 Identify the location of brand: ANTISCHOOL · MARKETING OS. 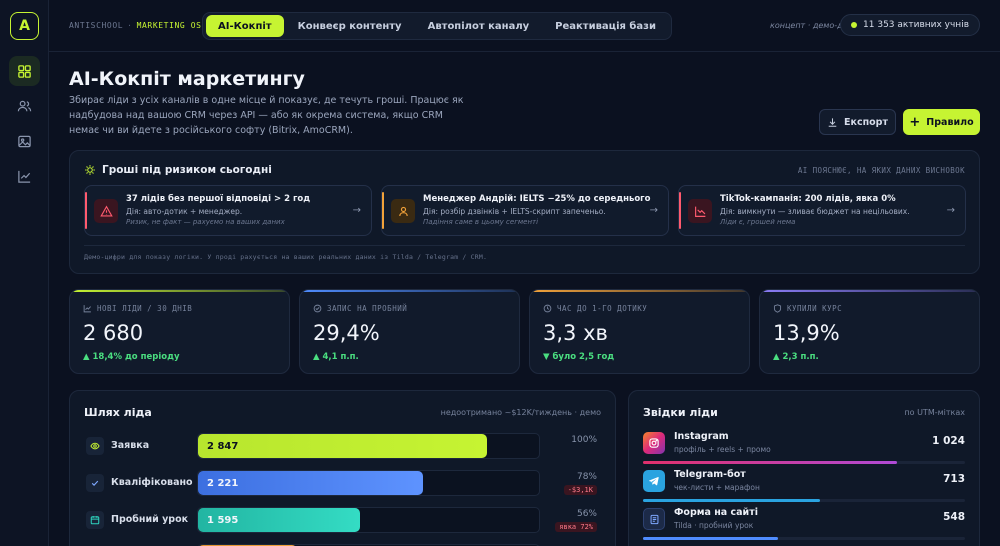
(135, 25).